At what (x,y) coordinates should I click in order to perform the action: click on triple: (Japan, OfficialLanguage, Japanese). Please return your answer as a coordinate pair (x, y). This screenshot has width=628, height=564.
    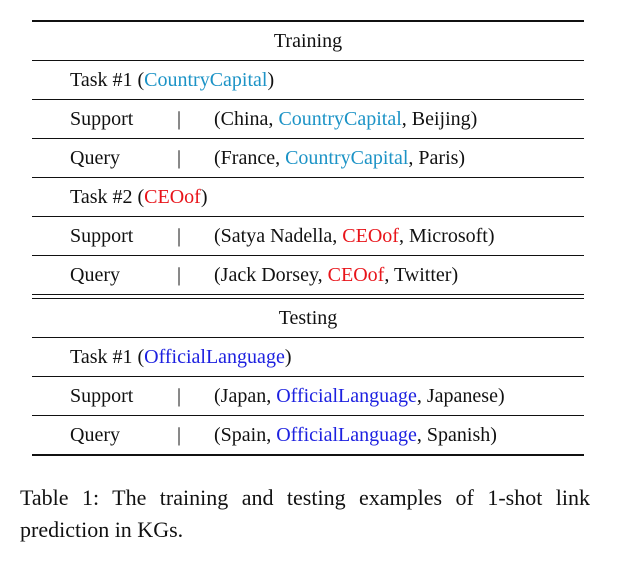
    Looking at the image, I should click on (359, 396).